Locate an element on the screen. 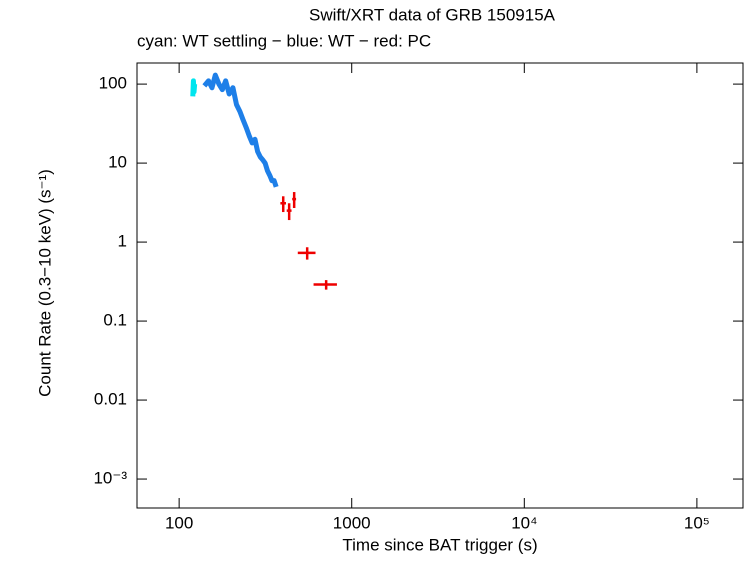 The height and width of the screenshot is (563, 746). x-tick-label: 1000 is located at coordinates (352, 522).